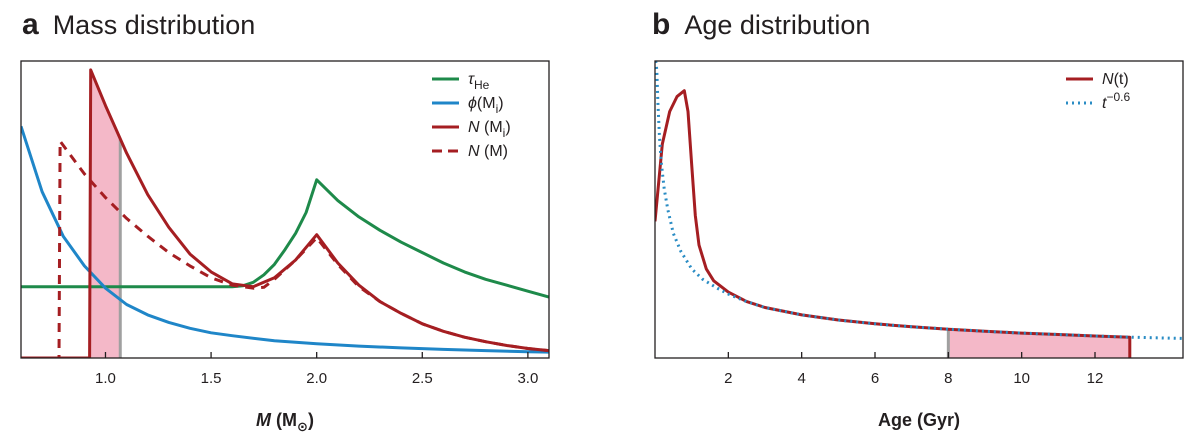 This screenshot has width=1200, height=443. I want to click on mass-series-tau, so click(285, 238).